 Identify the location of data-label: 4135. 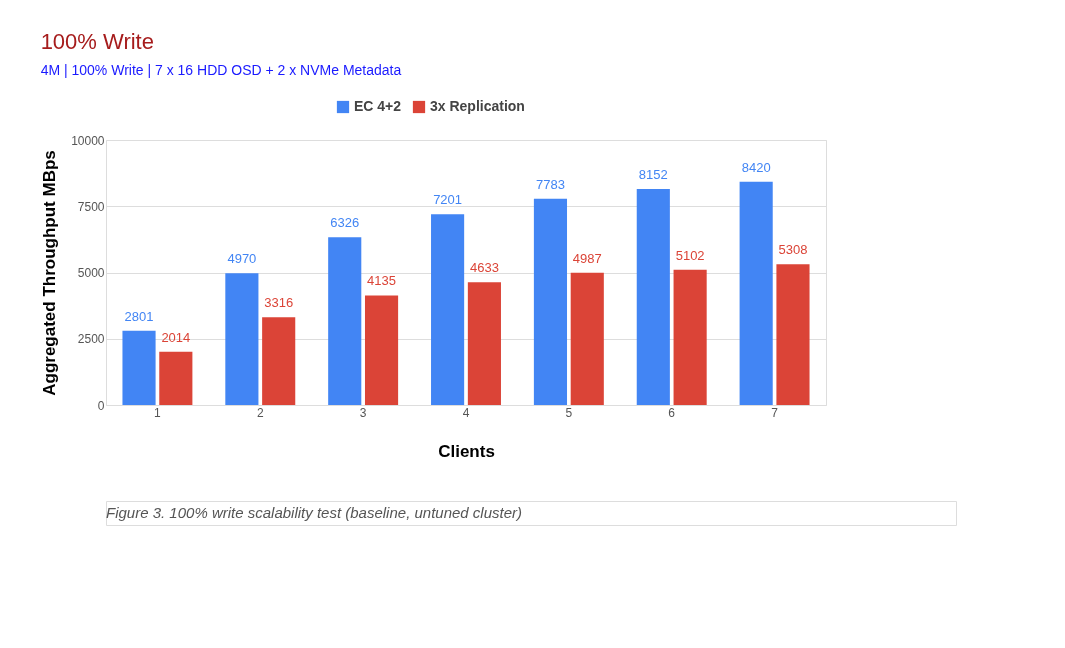
(382, 281).